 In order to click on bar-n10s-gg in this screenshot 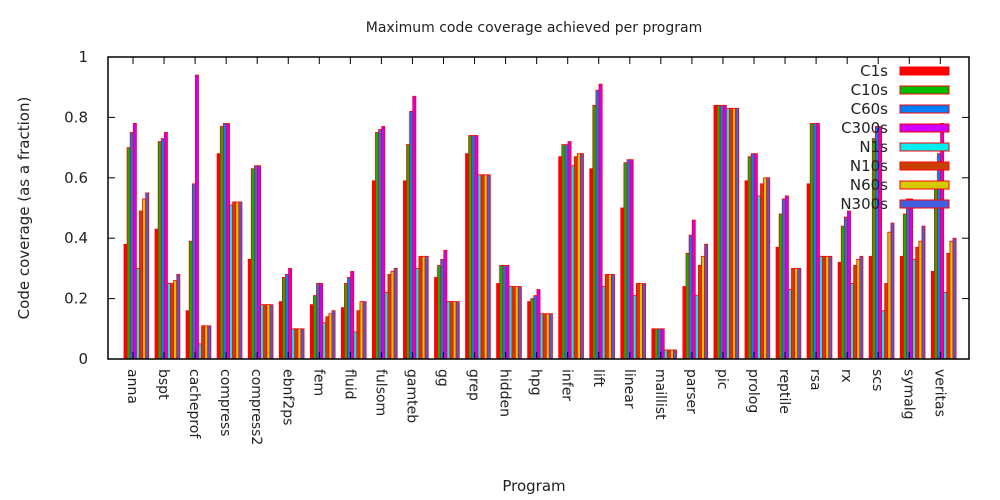, I will do `click(451, 330)`.